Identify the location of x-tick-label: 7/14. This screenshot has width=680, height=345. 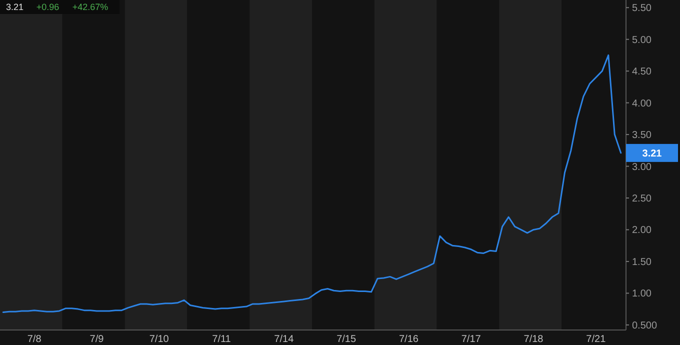
(284, 339).